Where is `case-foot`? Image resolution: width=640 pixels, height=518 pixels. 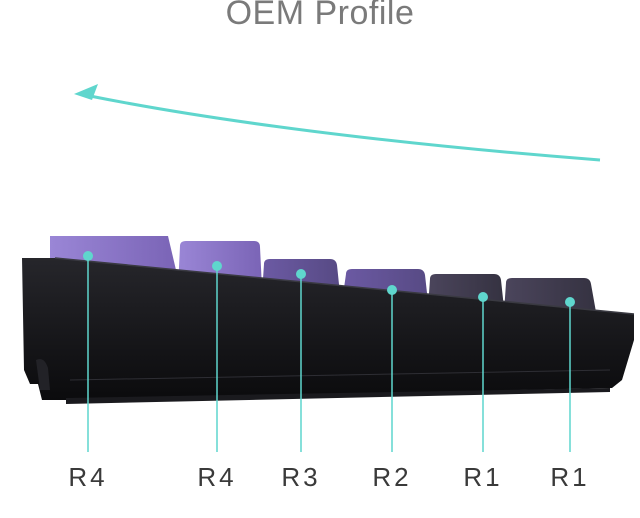
case-foot is located at coordinates (43, 374).